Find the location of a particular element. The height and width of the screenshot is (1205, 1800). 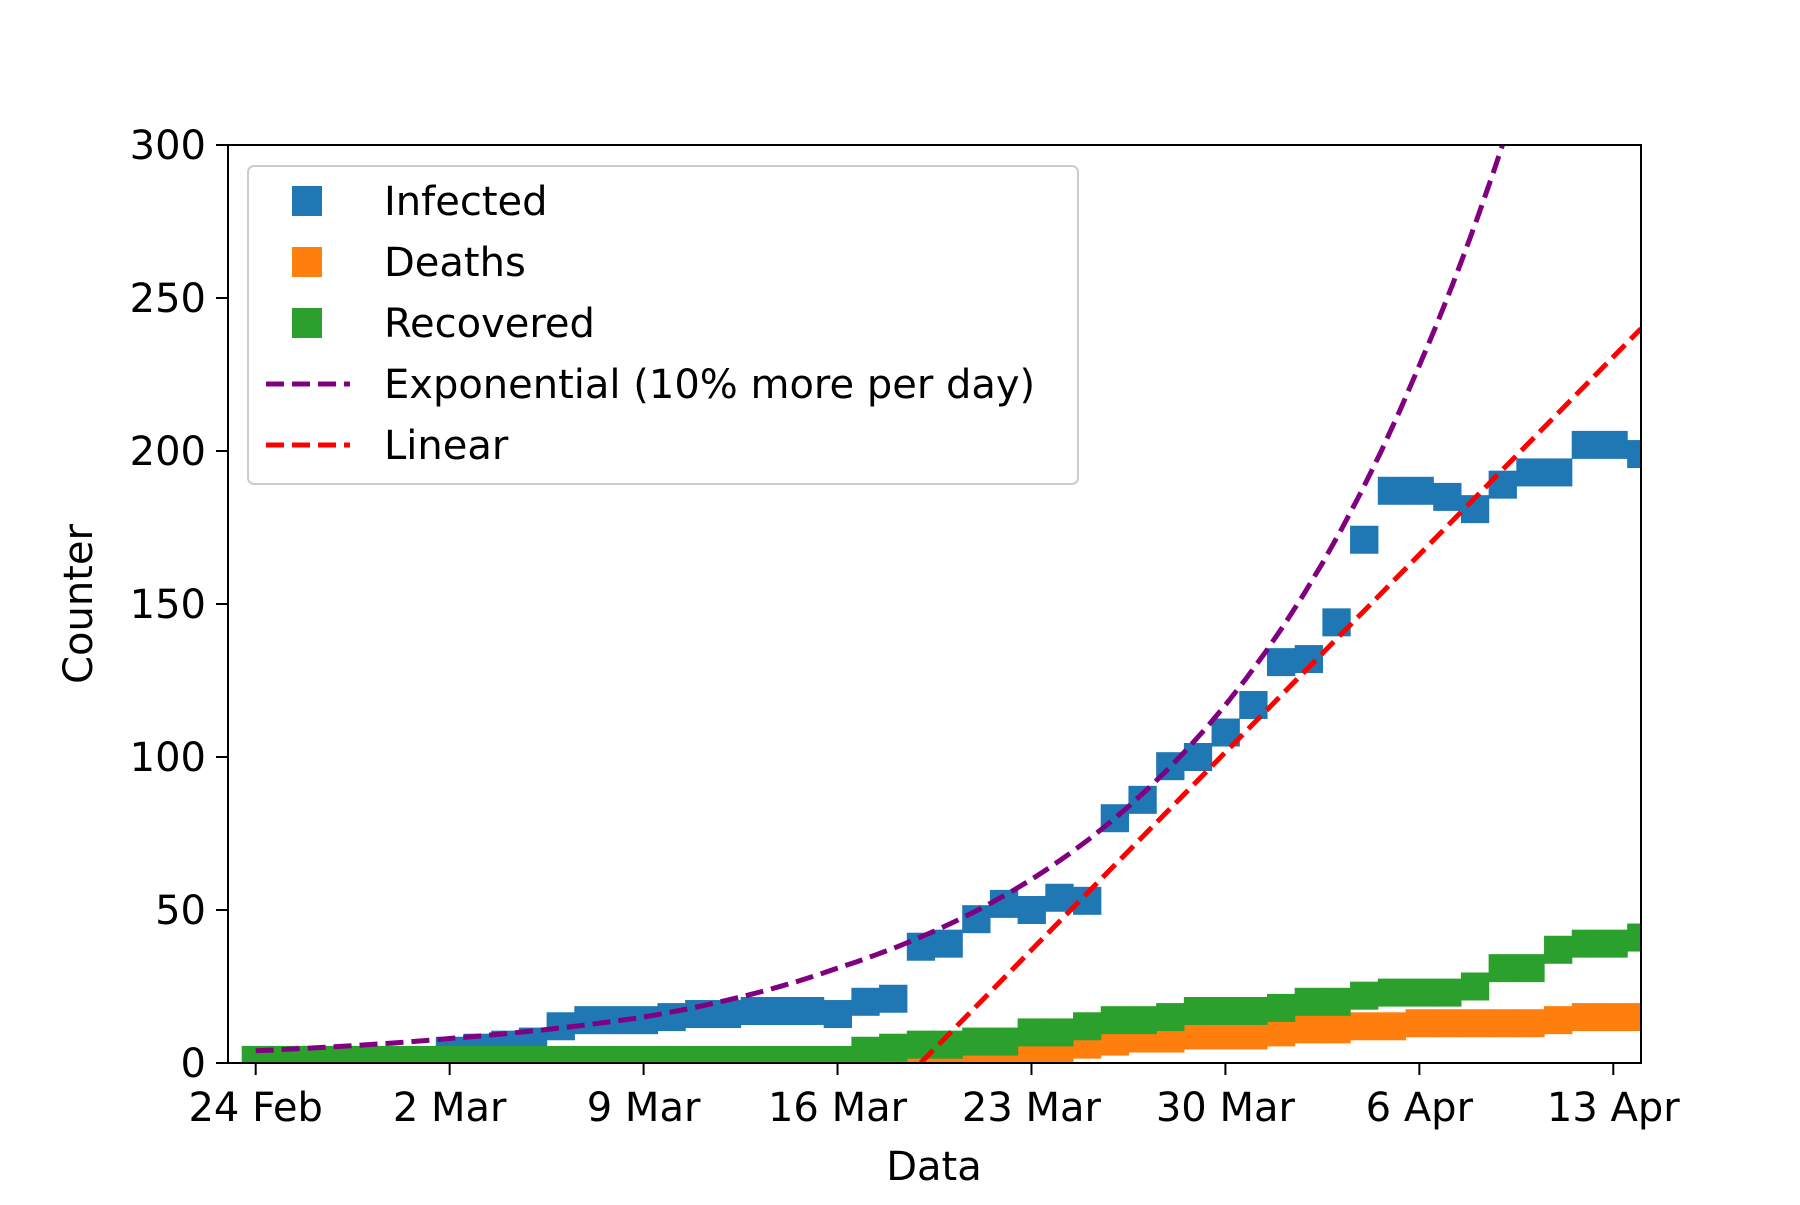

x-tick-label: 16 Mar is located at coordinates (838, 1108).